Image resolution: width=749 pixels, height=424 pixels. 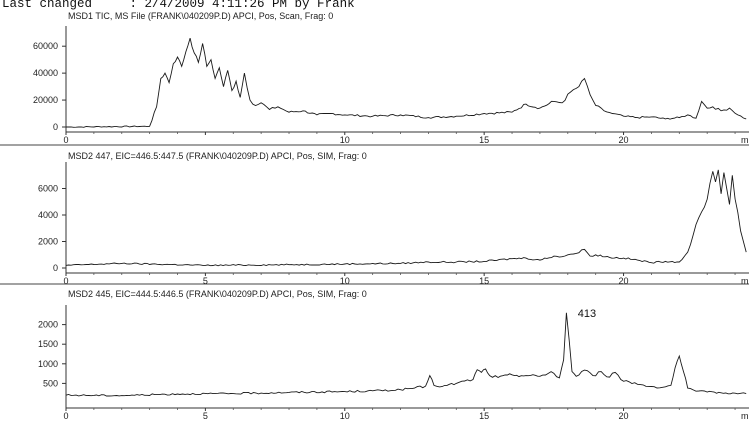 I want to click on panel-2-x-tick-label: 5, so click(x=205, y=281).